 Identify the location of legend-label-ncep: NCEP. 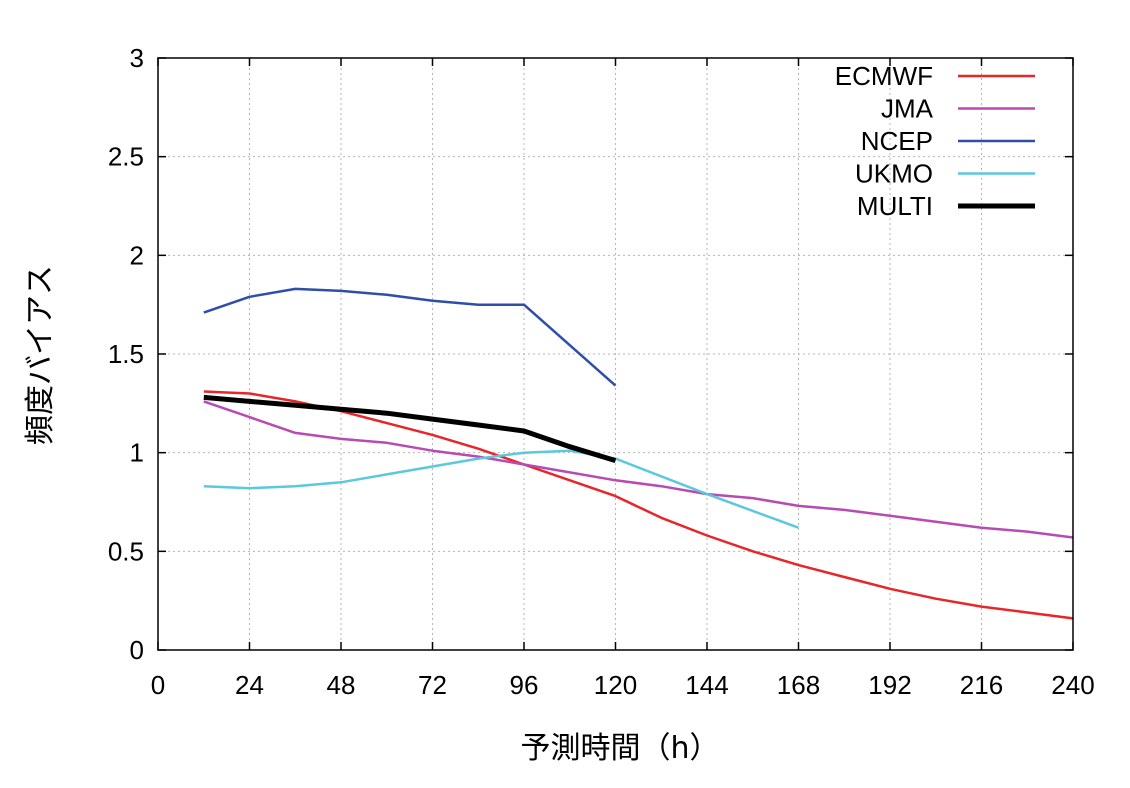
(897, 141).